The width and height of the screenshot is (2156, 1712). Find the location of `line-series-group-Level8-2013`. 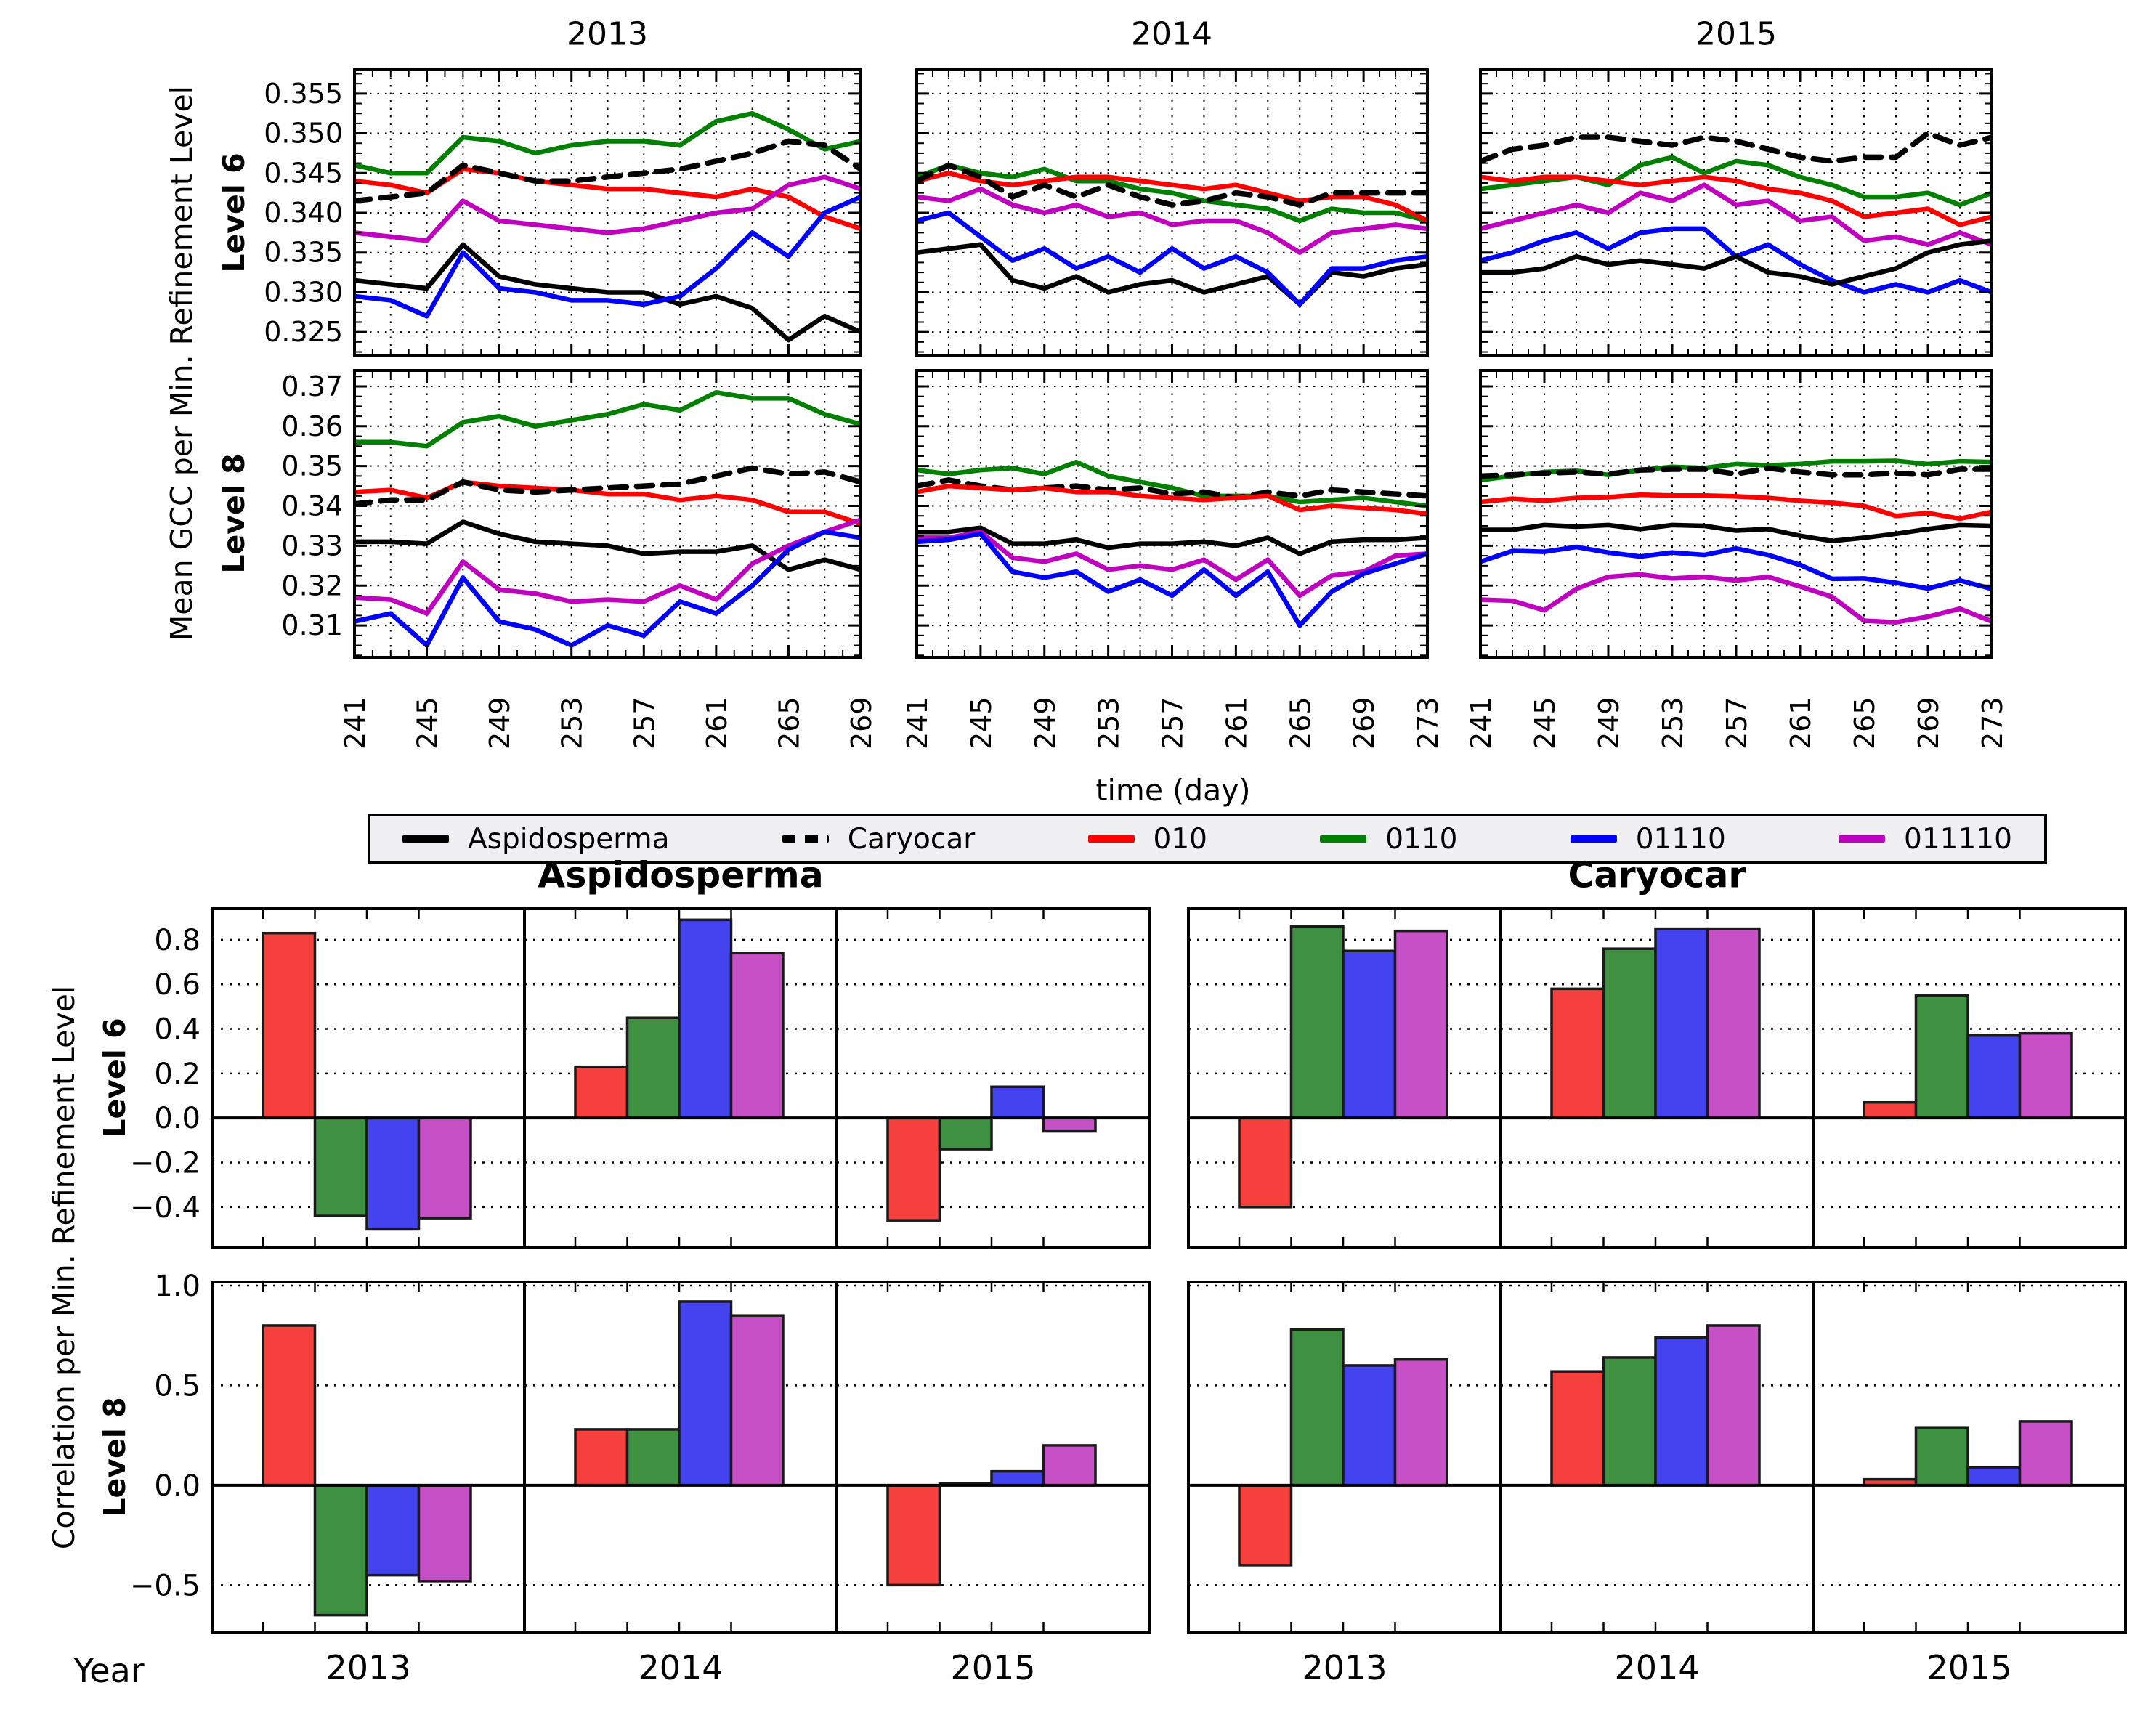

line-series-group-Level8-2013 is located at coordinates (607, 518).